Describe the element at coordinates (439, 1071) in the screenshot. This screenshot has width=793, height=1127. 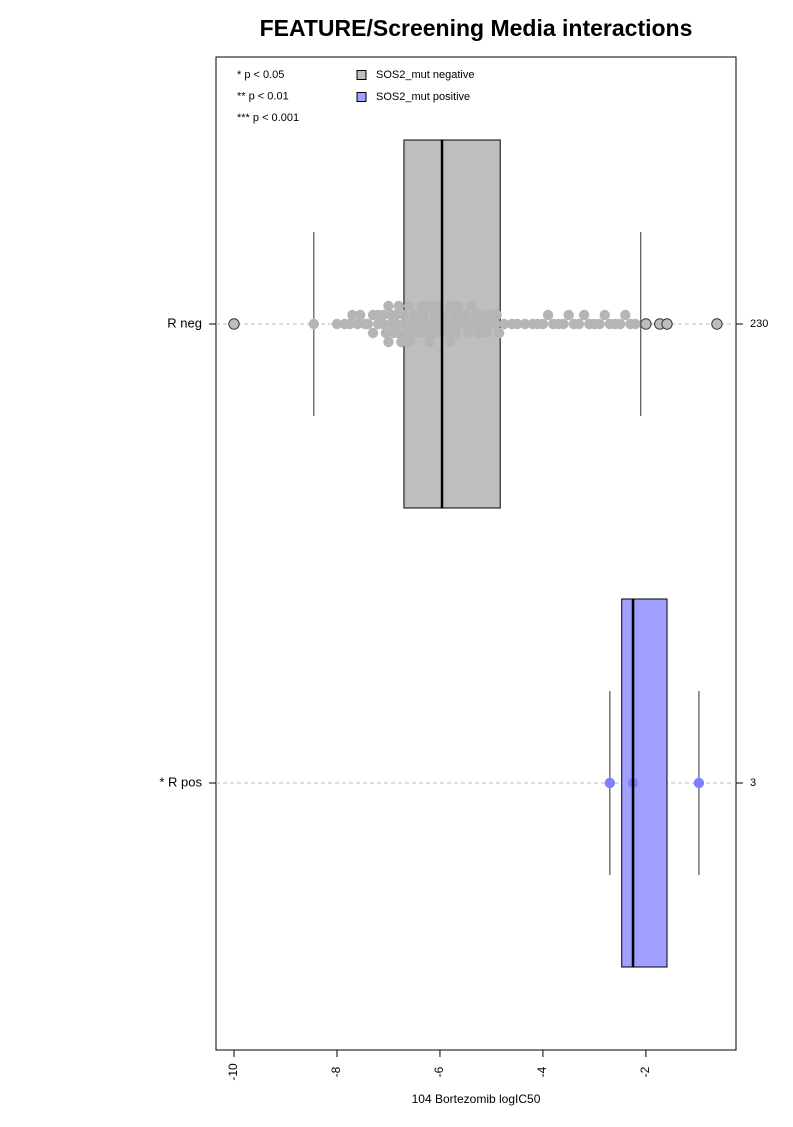
I see `x-tick-label: -6` at that location.